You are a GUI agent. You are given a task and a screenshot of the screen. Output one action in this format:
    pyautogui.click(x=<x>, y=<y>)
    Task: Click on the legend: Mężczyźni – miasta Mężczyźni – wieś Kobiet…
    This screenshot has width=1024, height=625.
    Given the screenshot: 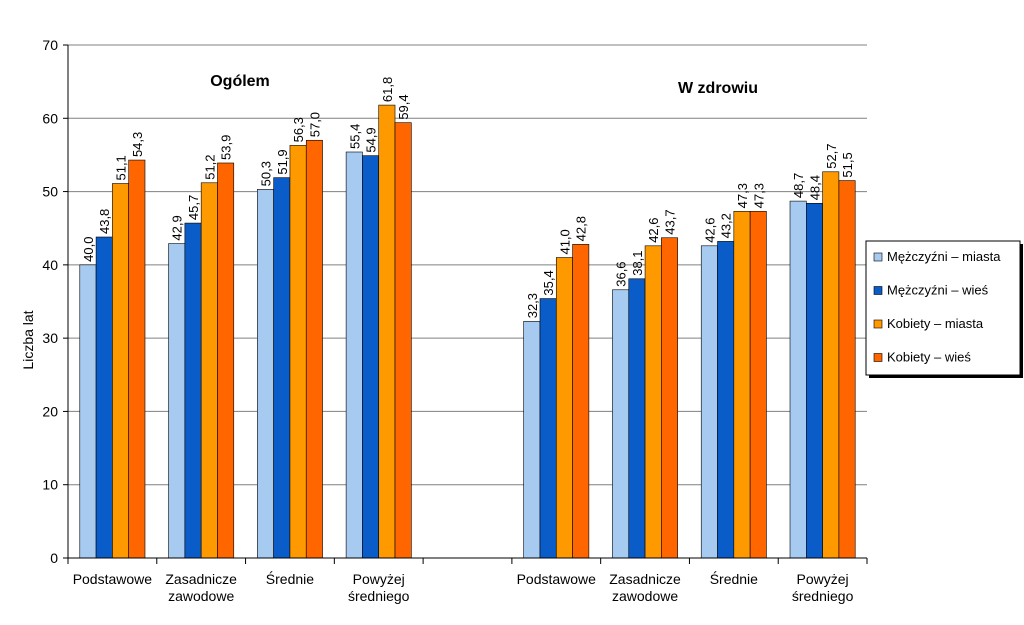 What is the action you would take?
    pyautogui.click(x=944, y=309)
    